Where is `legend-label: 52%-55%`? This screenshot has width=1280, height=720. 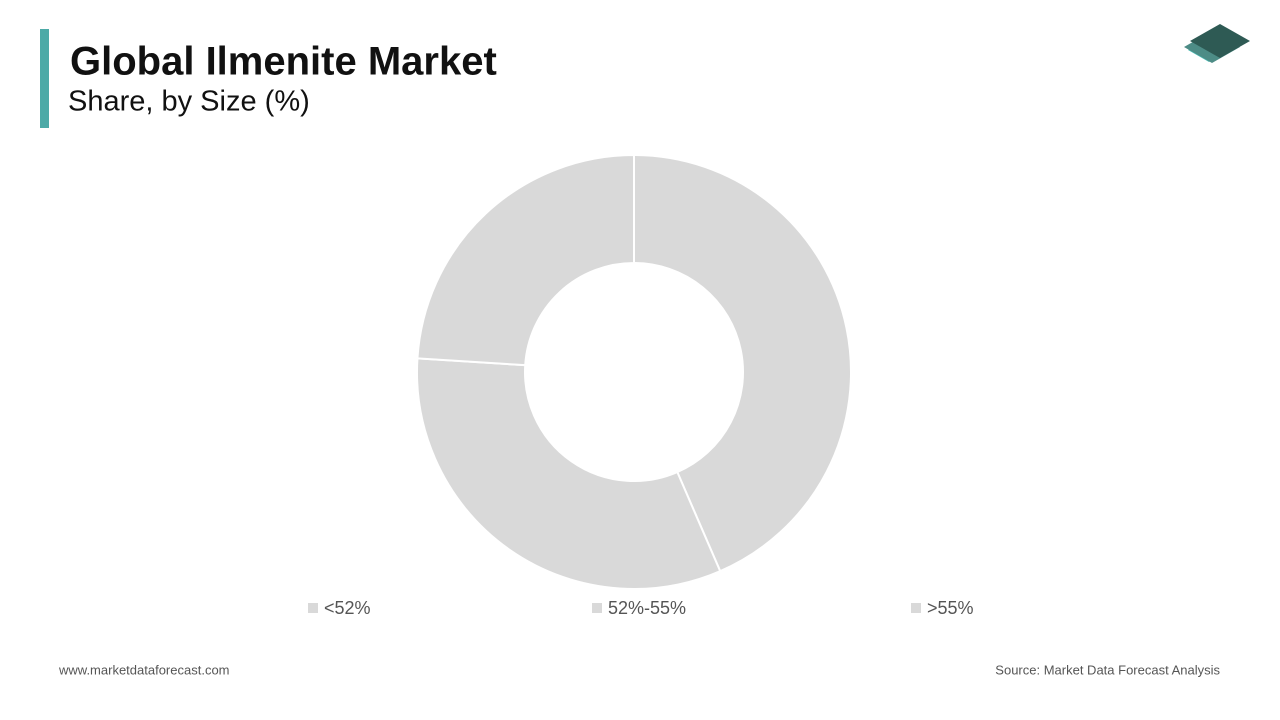 legend-label: 52%-55% is located at coordinates (647, 608).